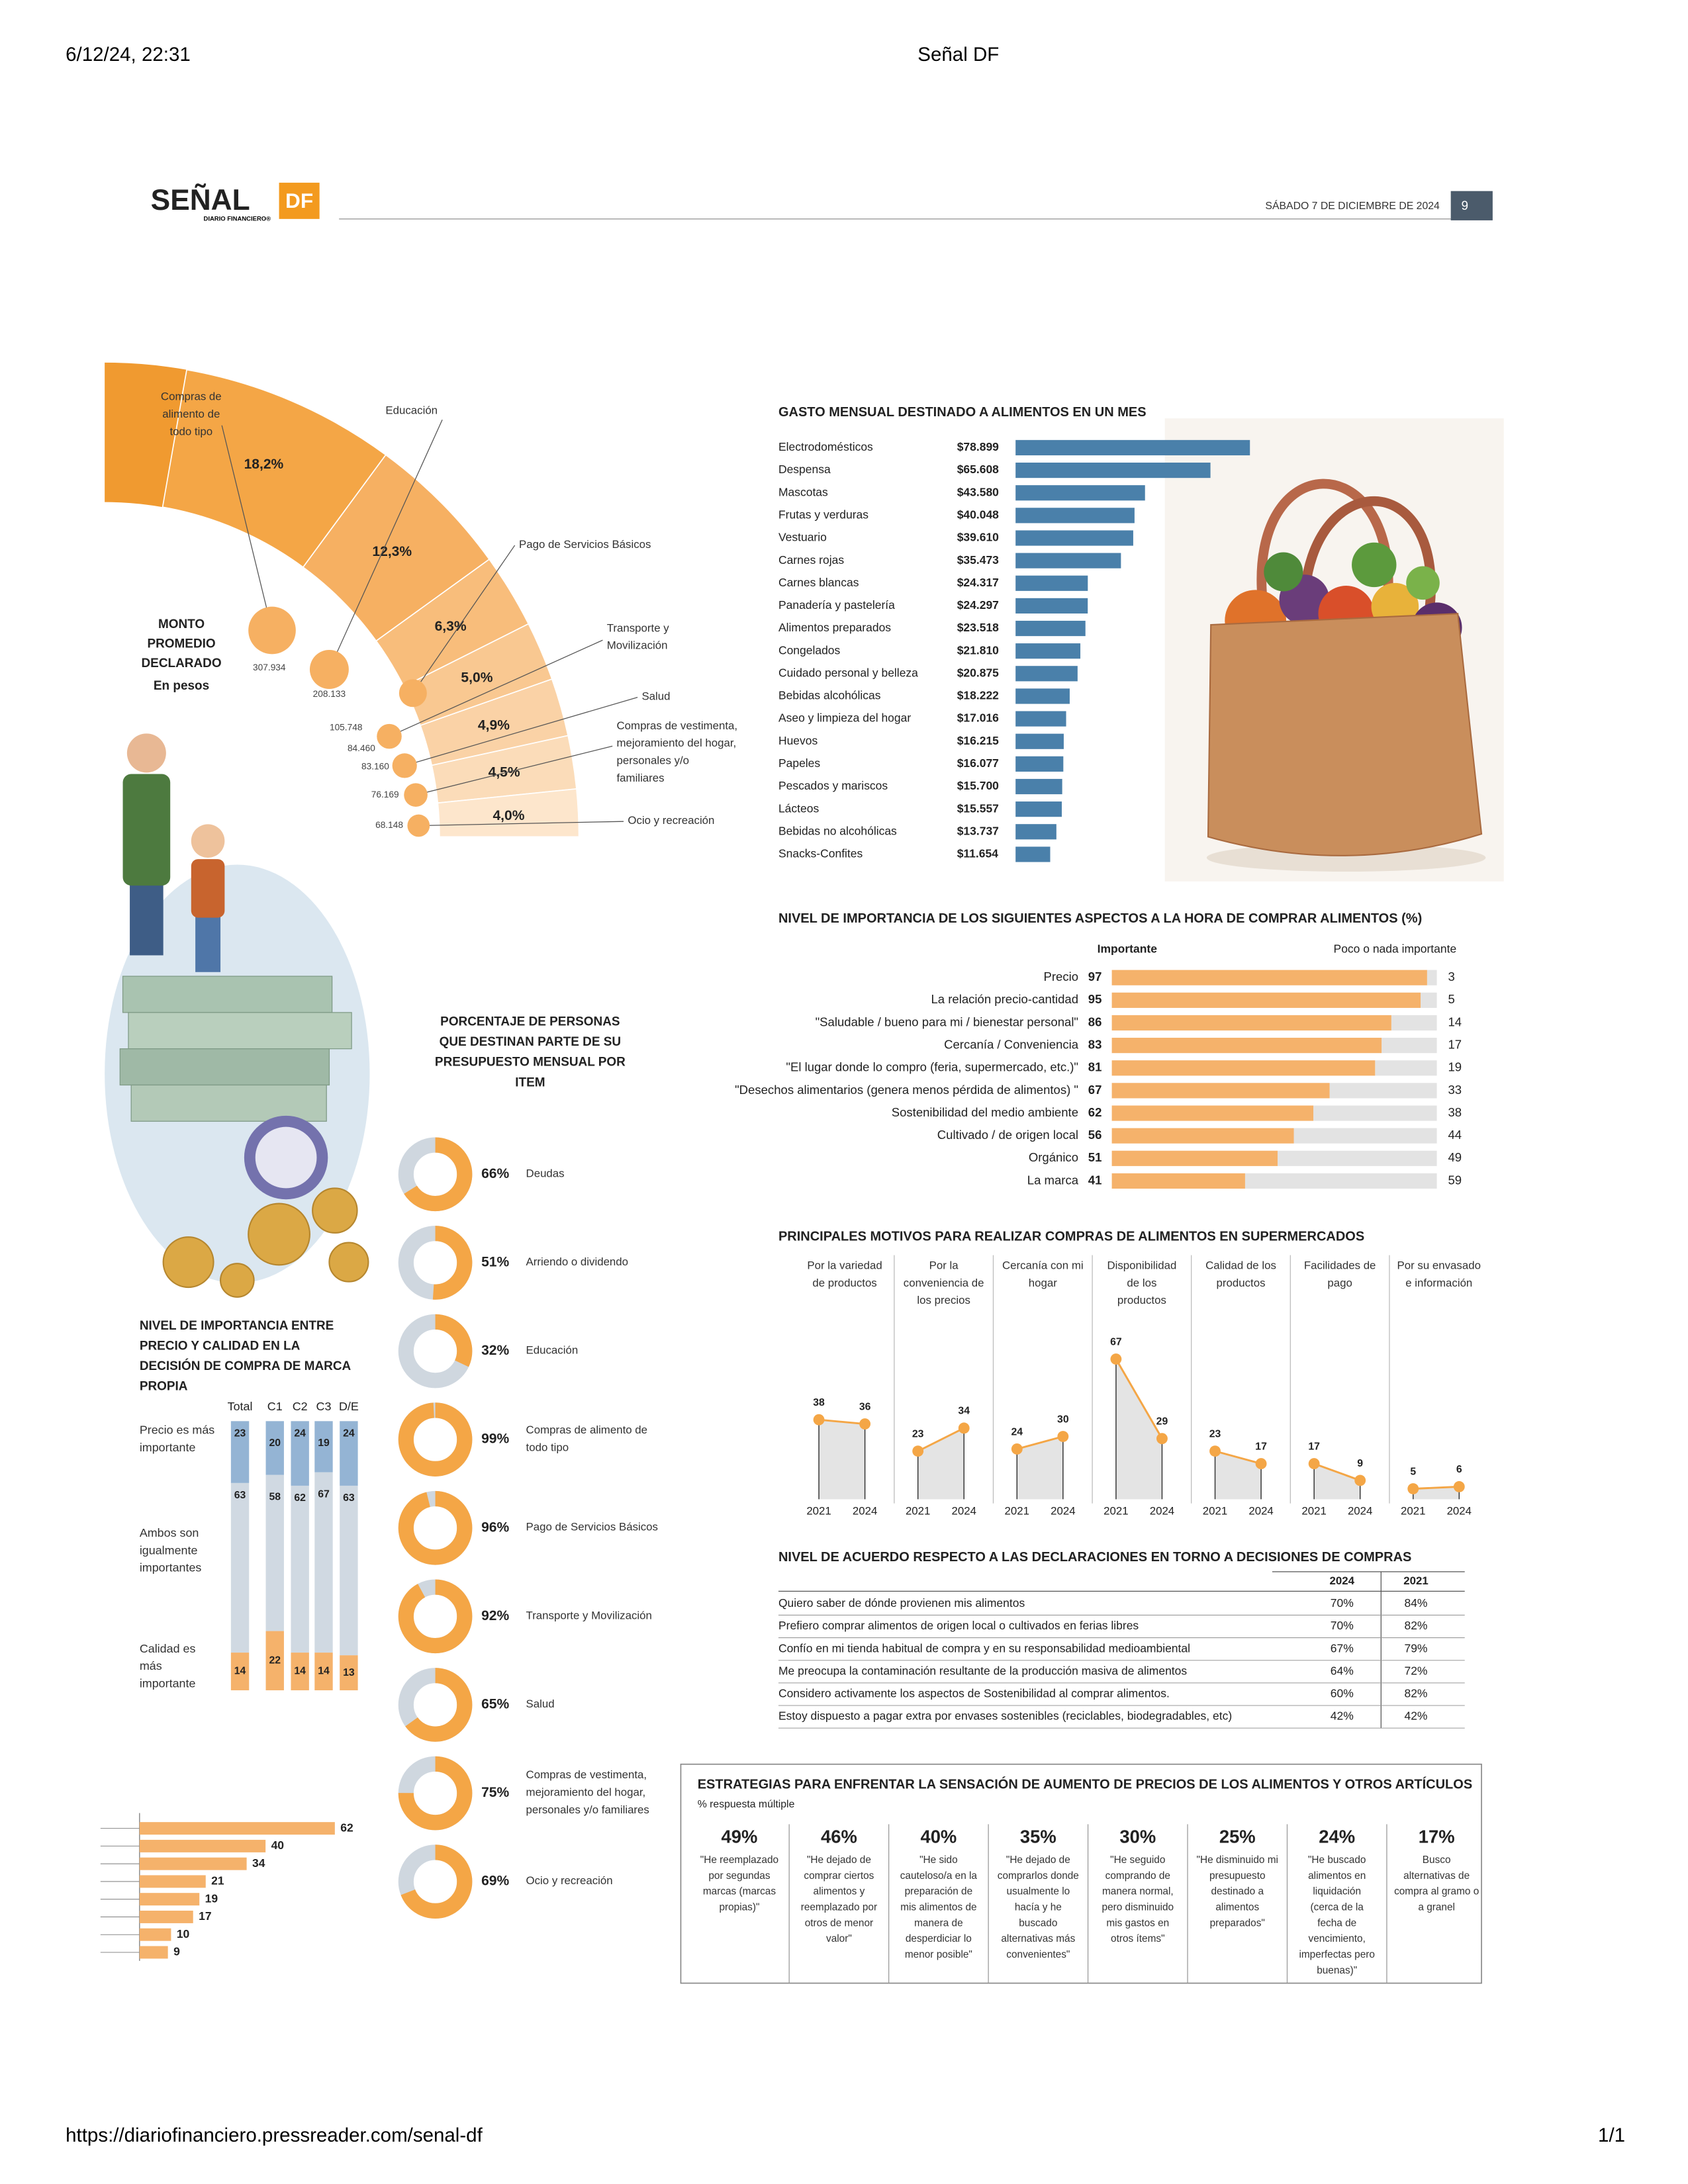 The width and height of the screenshot is (1688, 2184). Describe the element at coordinates (839, 1891) in the screenshot. I see `text-line: alimentos y` at that location.